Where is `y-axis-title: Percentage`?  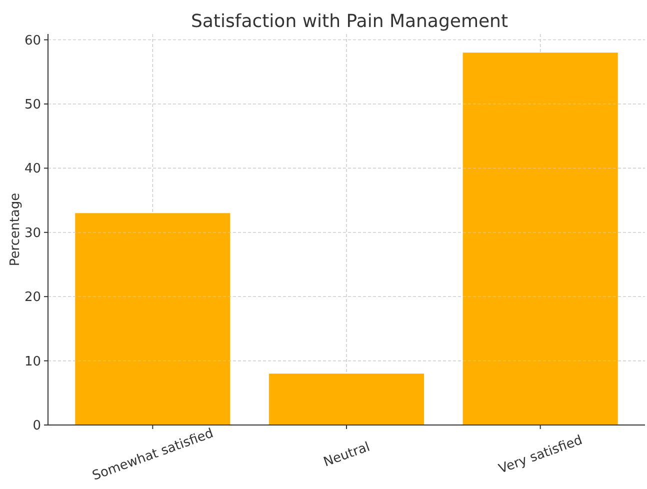
y-axis-title: Percentage is located at coordinates (15, 229).